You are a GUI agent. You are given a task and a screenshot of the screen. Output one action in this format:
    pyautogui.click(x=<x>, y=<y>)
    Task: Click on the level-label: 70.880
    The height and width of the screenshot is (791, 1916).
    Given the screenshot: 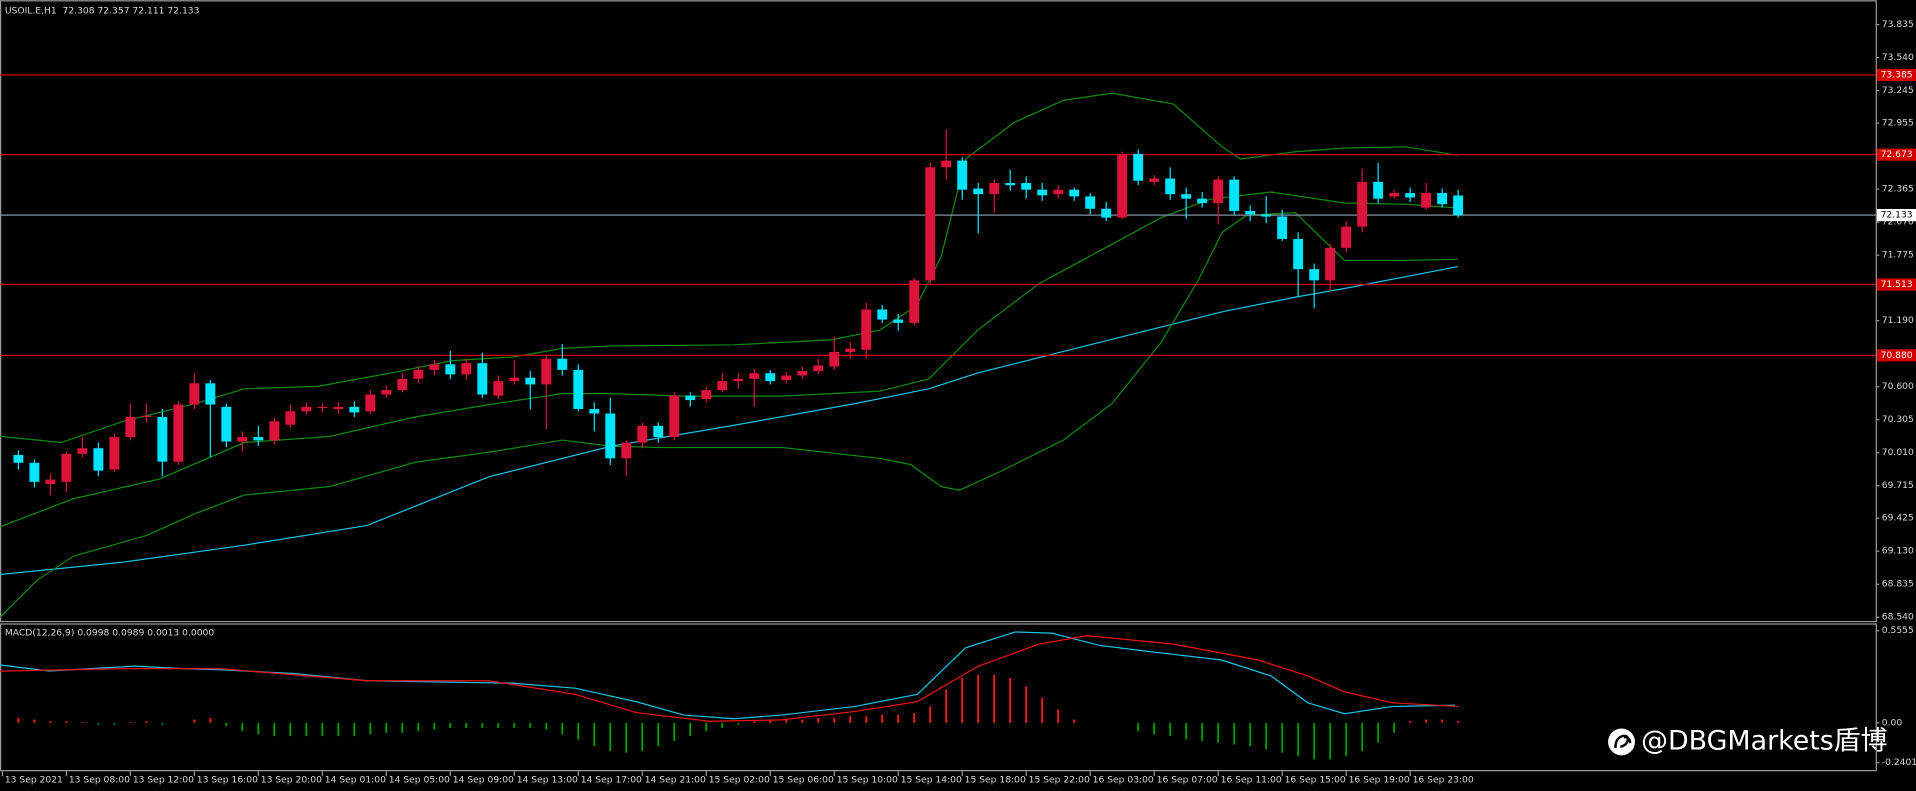 What is the action you would take?
    pyautogui.click(x=1897, y=355)
    